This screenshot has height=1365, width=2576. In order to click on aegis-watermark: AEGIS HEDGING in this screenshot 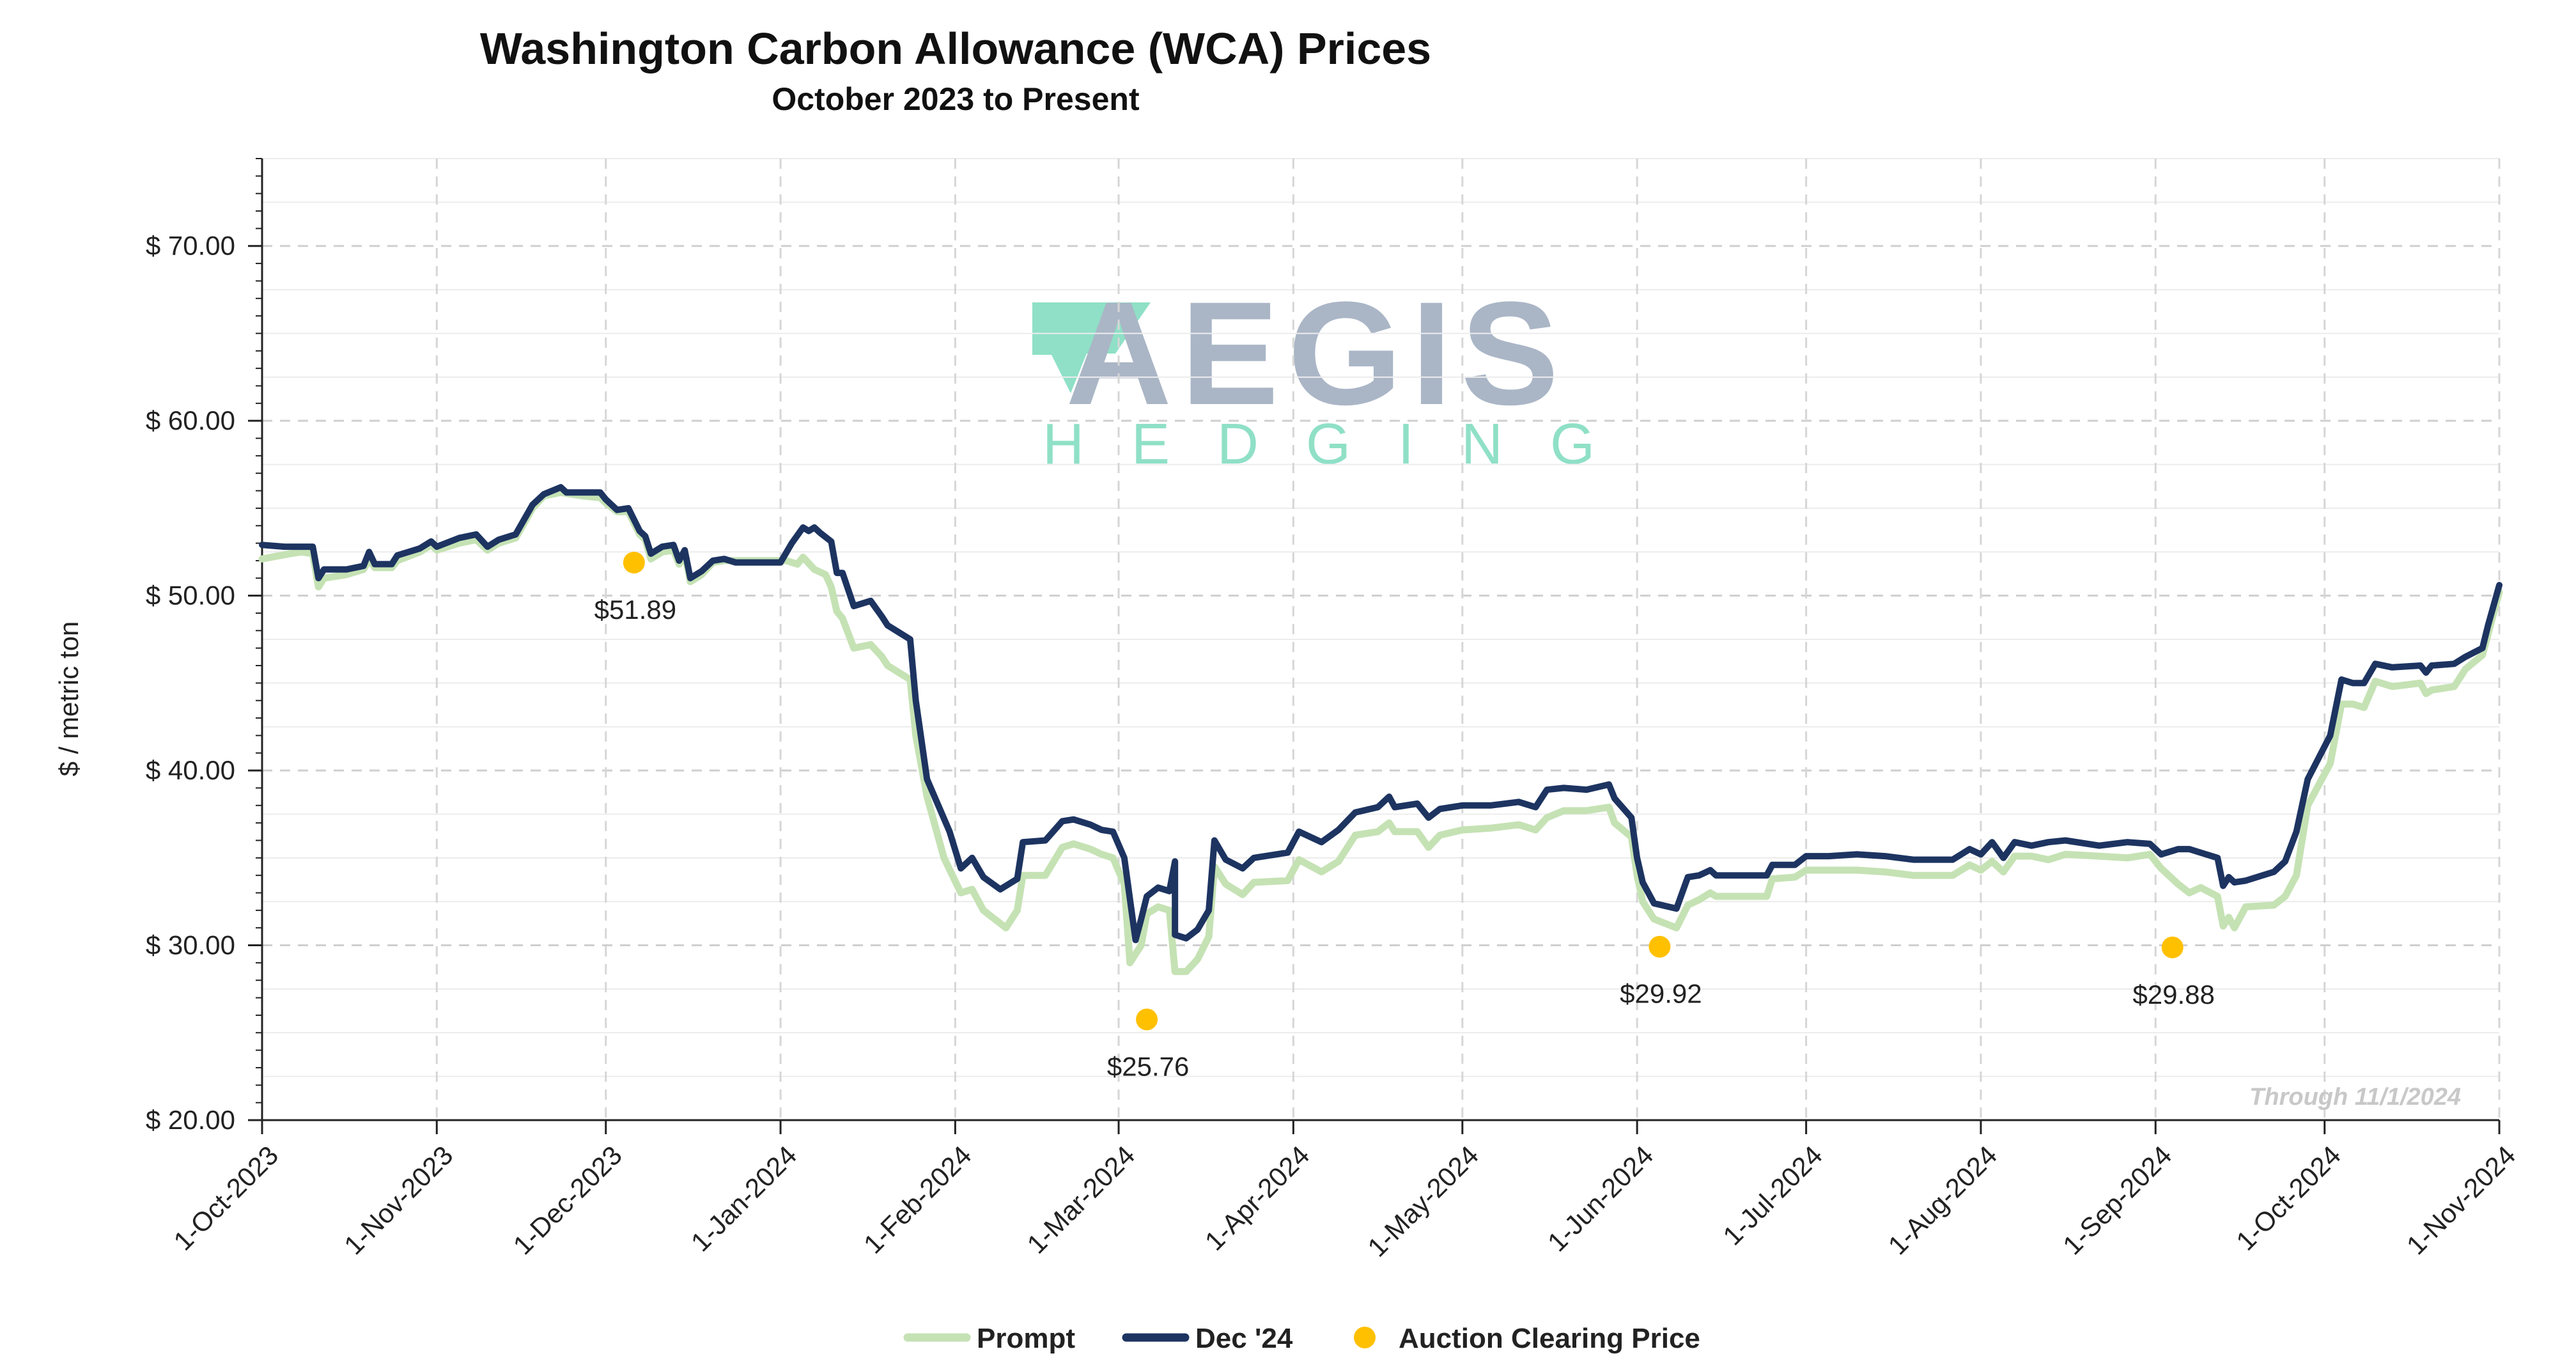, I will do `click(1337, 374)`.